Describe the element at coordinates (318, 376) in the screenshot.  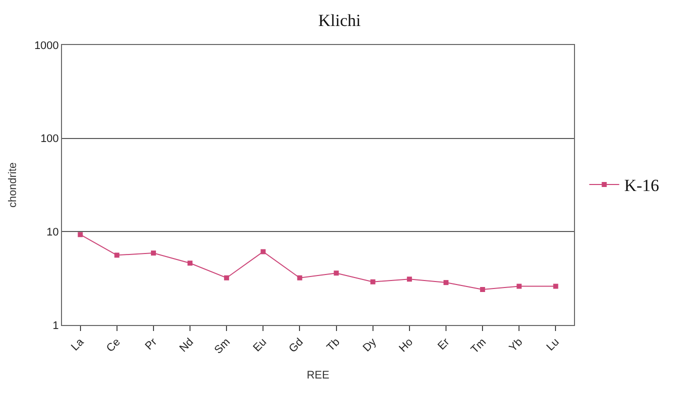
I see `x-axis-title: REE` at that location.